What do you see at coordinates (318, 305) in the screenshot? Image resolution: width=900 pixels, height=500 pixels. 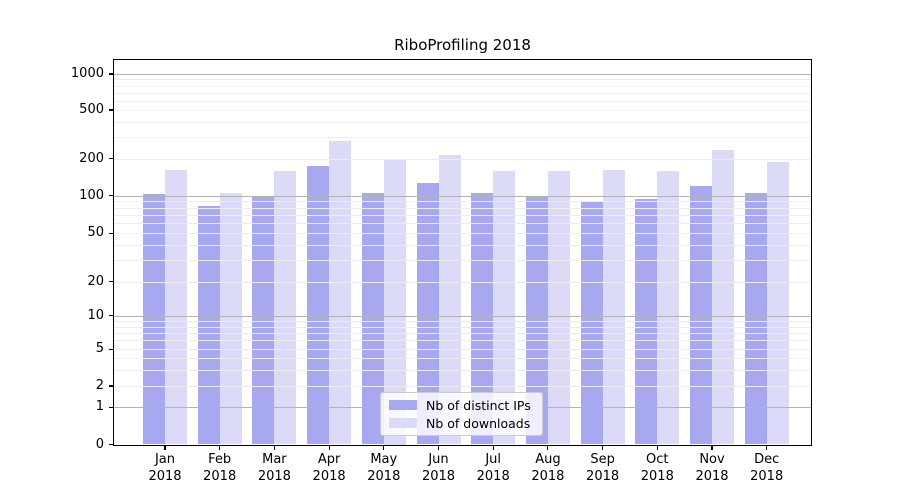 I see `bar-distinct-ips-apr-2018` at bounding box center [318, 305].